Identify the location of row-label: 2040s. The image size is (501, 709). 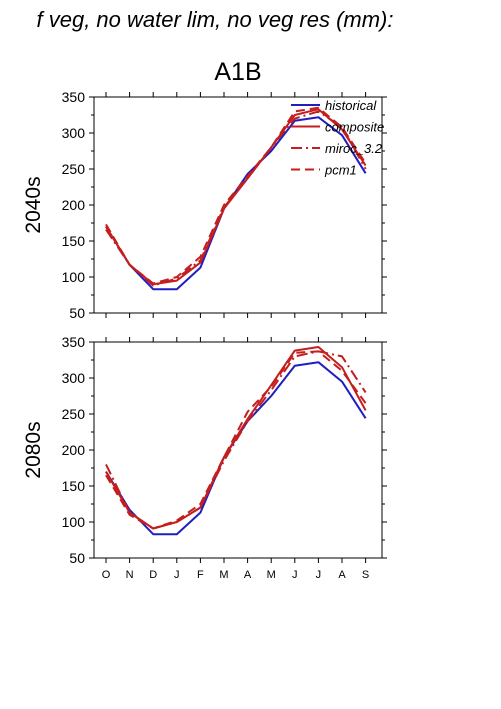
(33, 204).